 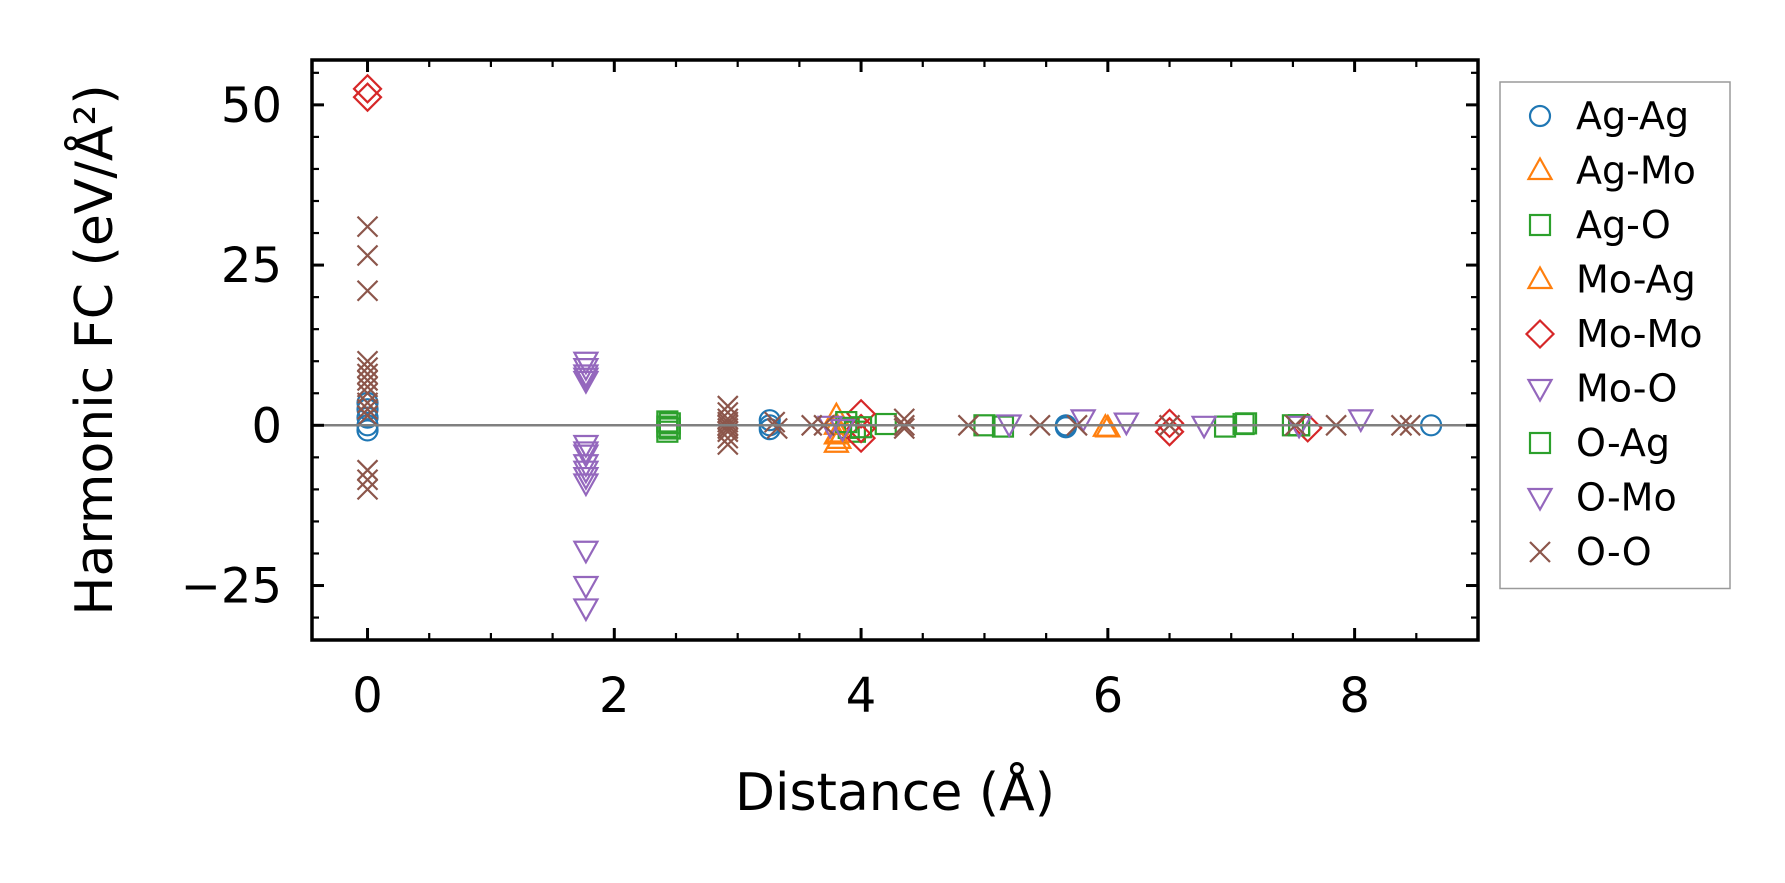 I want to click on y-tick-labels: −25 0 25 50, so click(x=231, y=346).